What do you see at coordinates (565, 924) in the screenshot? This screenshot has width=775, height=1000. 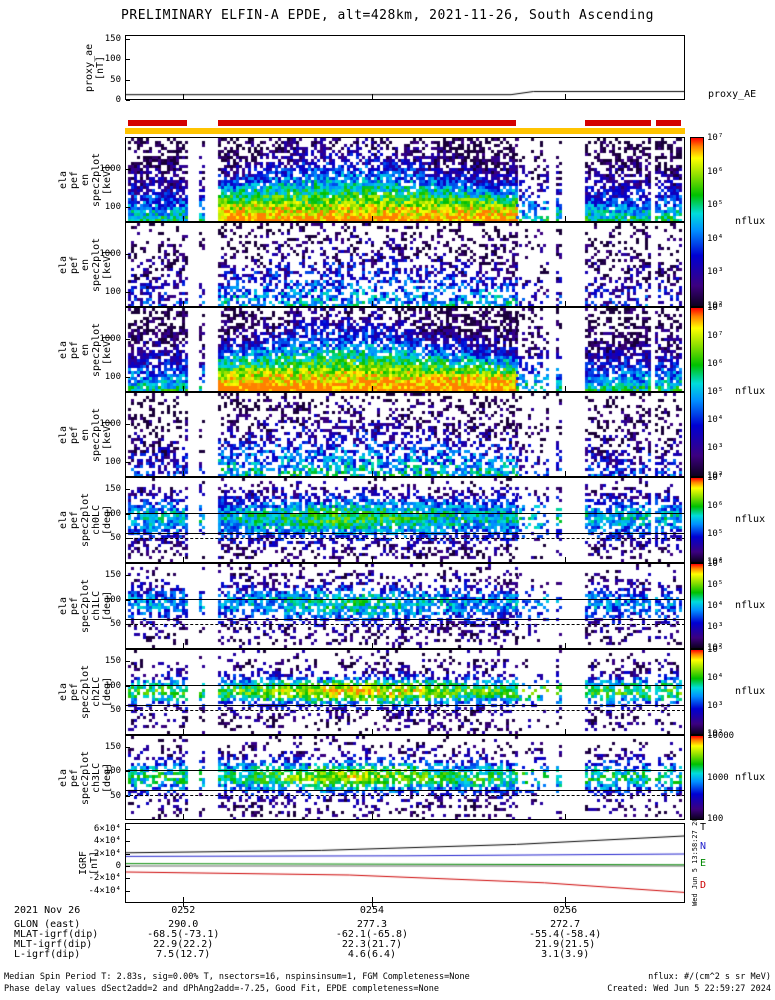 I see `ephemeris-value: 272.7` at bounding box center [565, 924].